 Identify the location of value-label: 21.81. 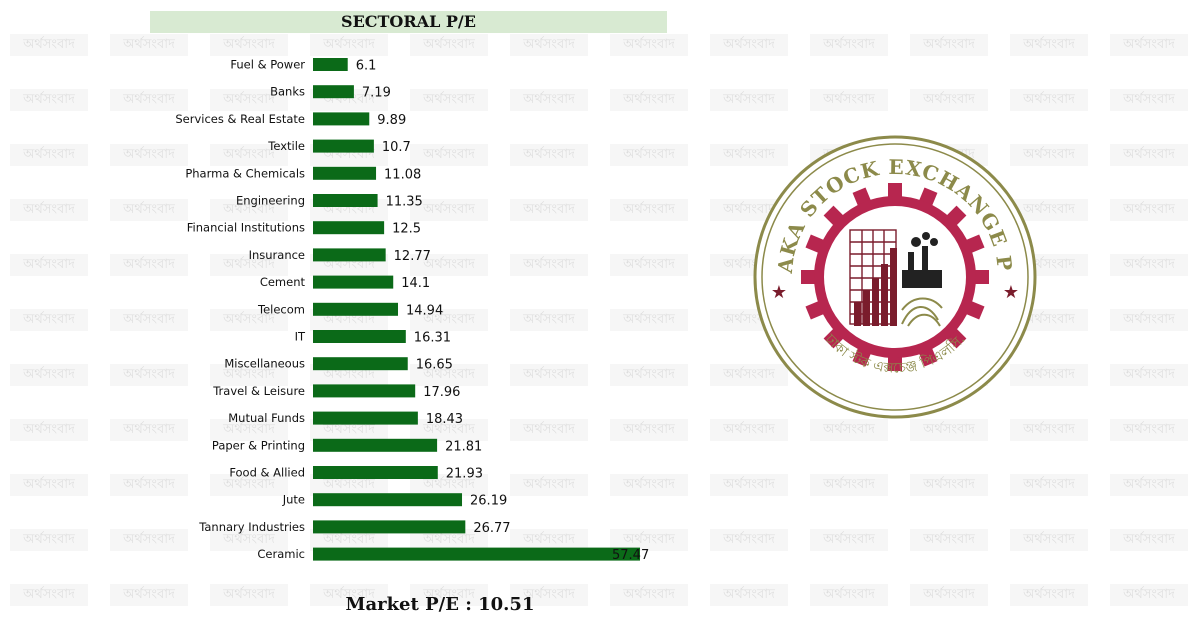
(463, 446).